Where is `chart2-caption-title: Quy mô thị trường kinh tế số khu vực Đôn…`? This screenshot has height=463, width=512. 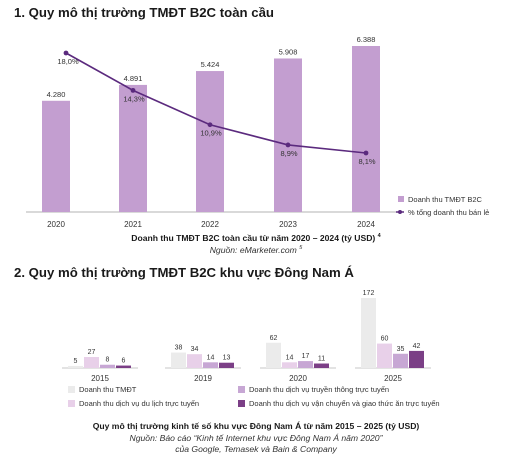 chart2-caption-title: Quy mô thị trường kinh tế số khu vực Đôn… is located at coordinates (256, 426).